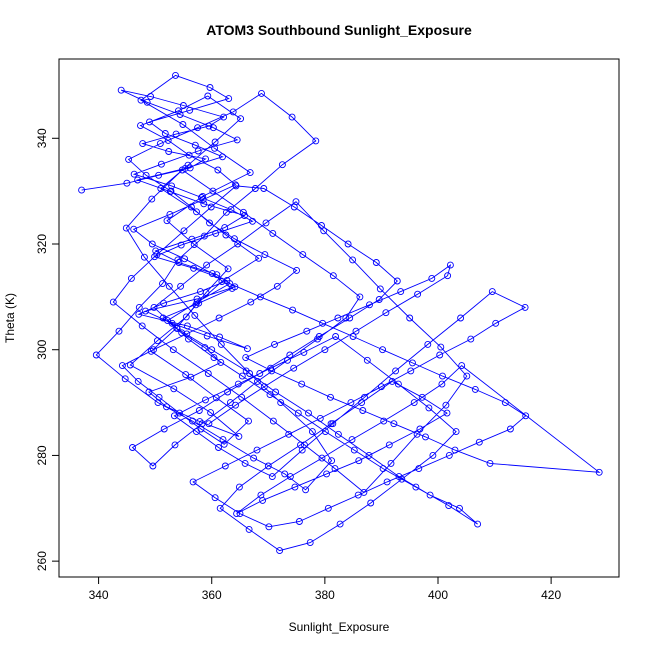  What do you see at coordinates (212, 595) in the screenshot?
I see `x-tick-label: 360` at bounding box center [212, 595].